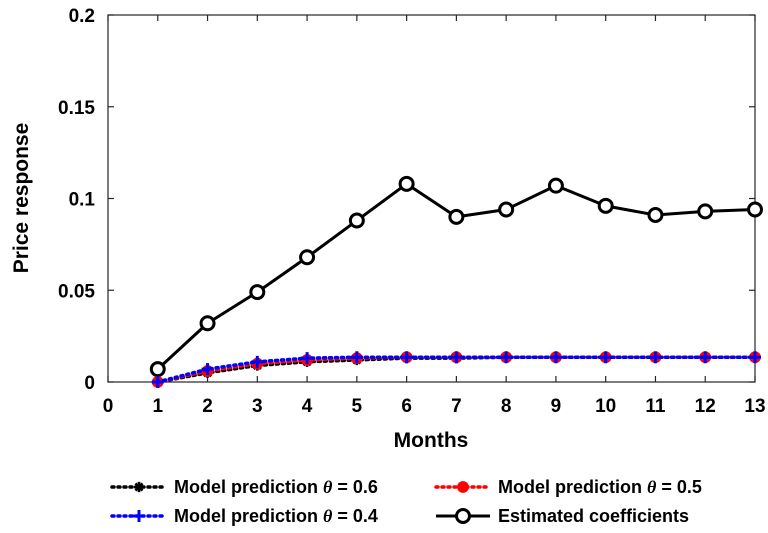 The height and width of the screenshot is (533, 768). Describe the element at coordinates (89, 383) in the screenshot. I see `y-tick-label: 0` at that location.